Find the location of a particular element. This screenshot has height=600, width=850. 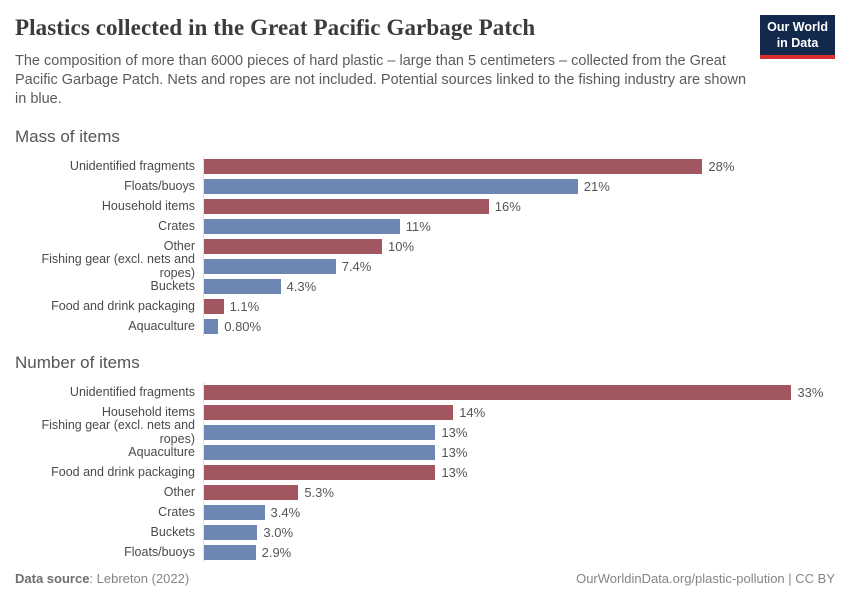

owid-logo-line2: in Data is located at coordinates (797, 42).